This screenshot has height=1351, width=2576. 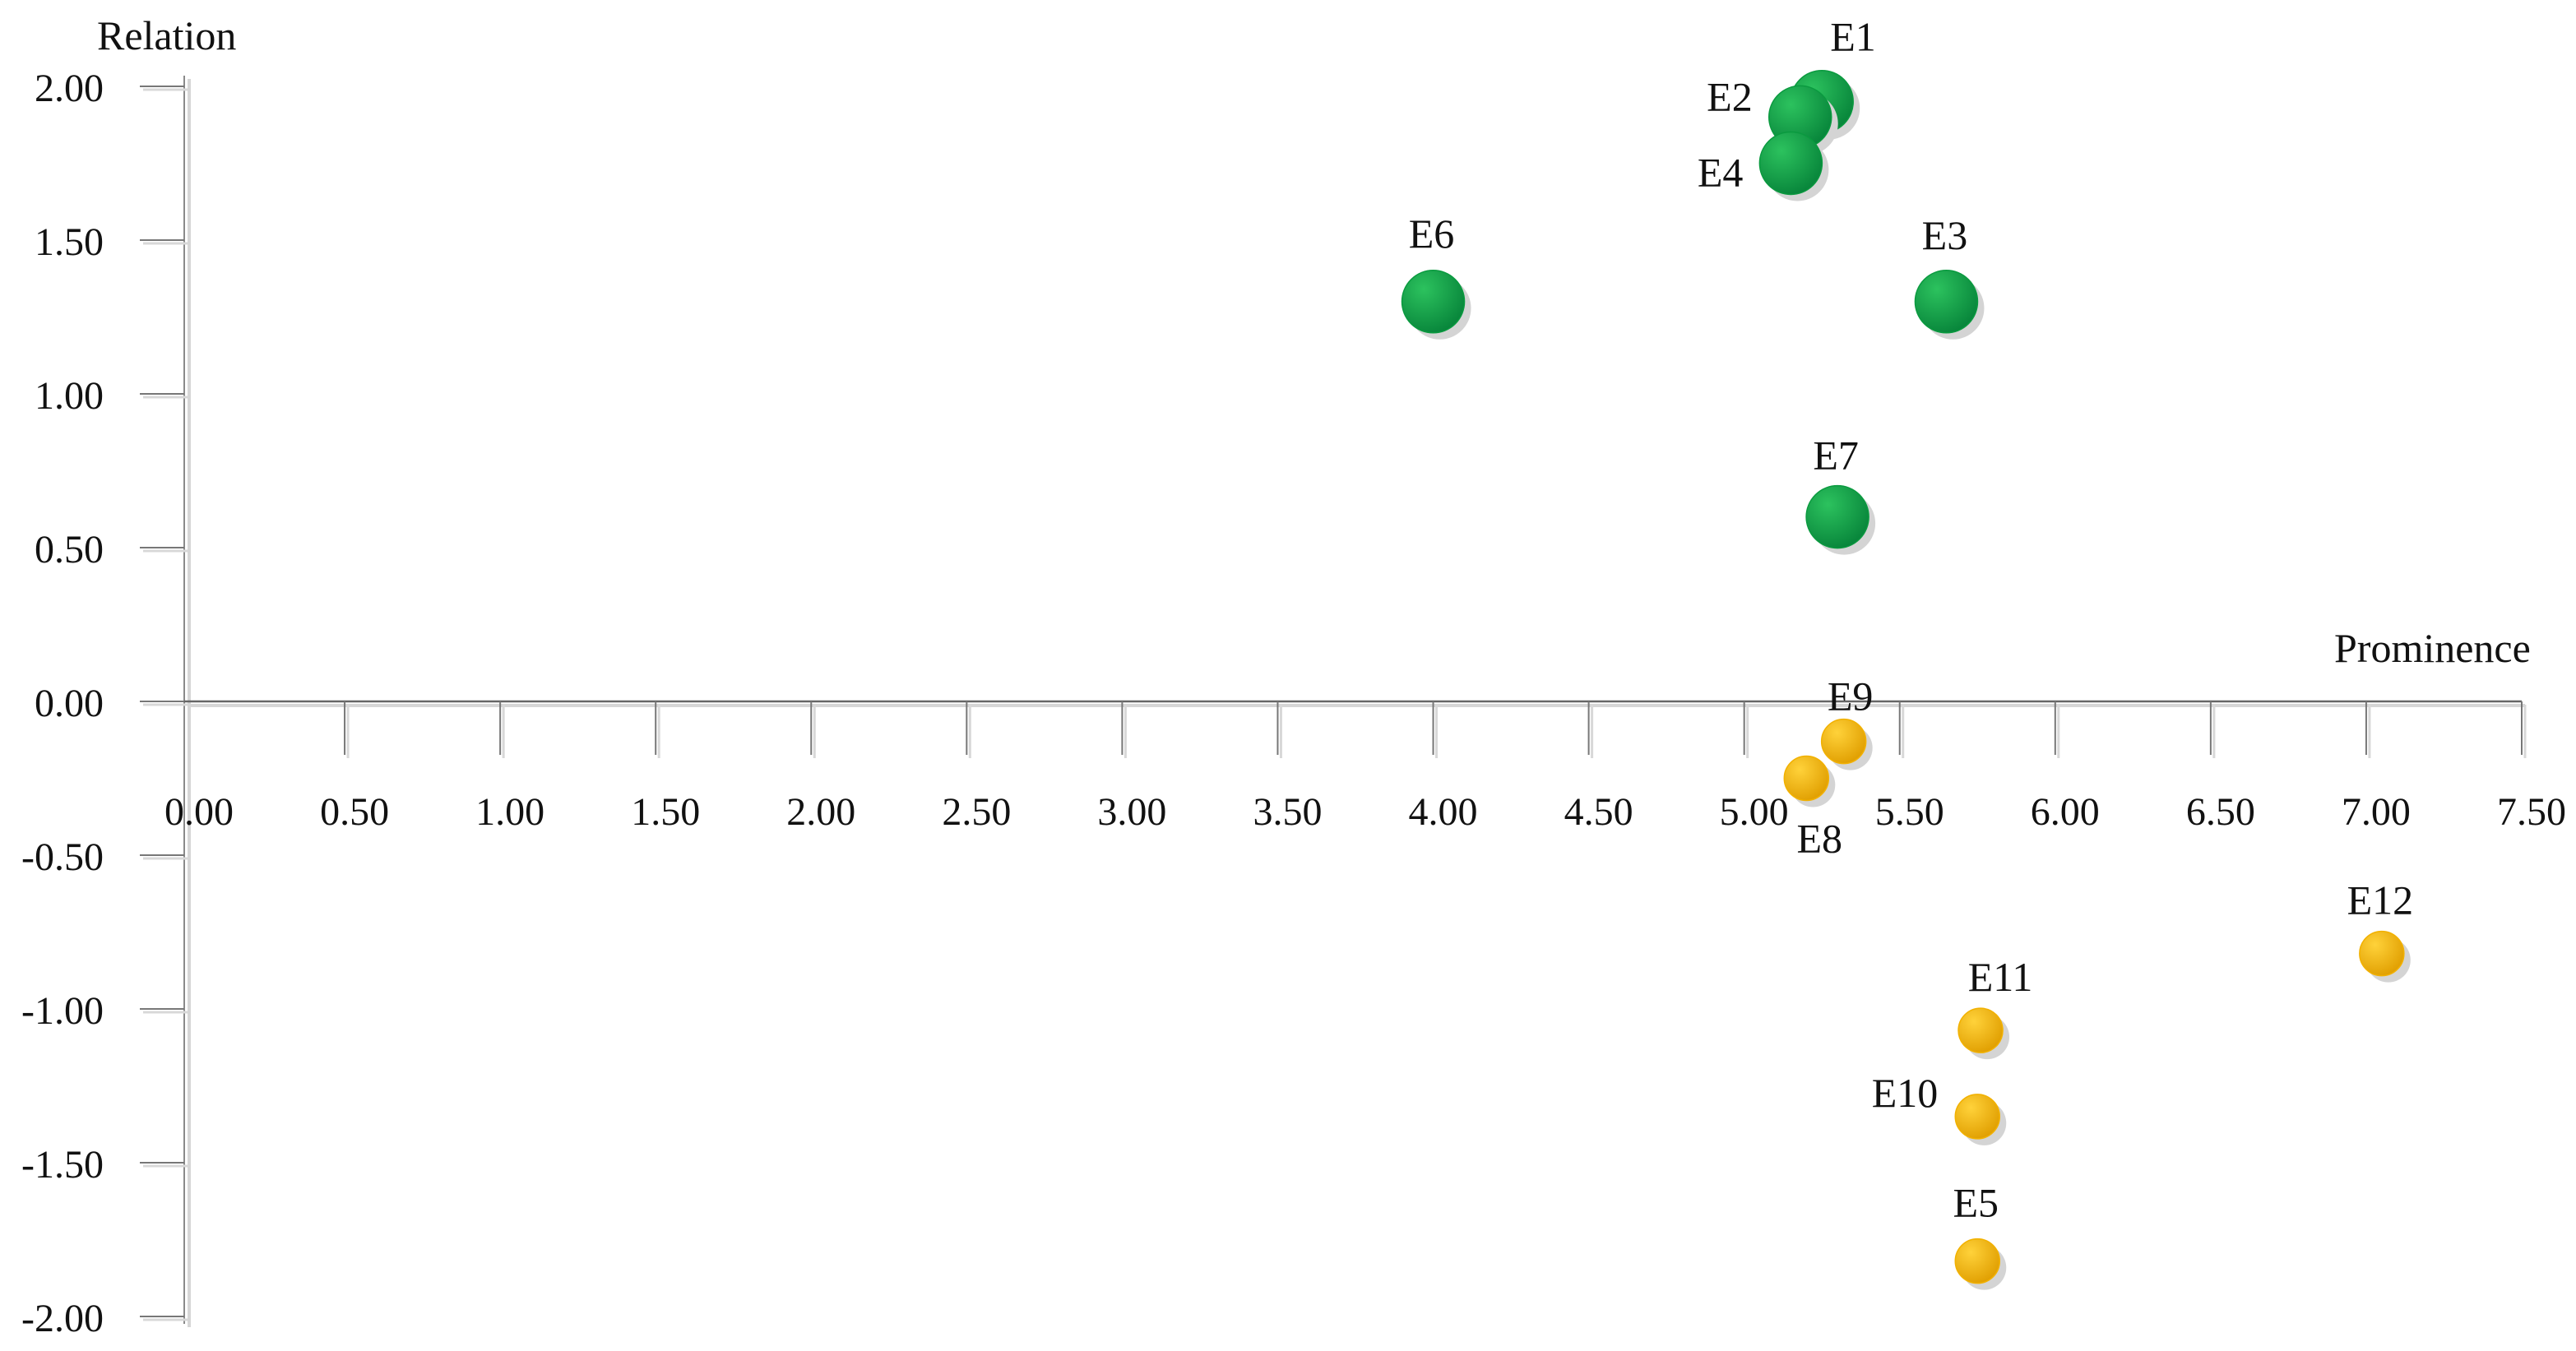 What do you see at coordinates (355, 812) in the screenshot?
I see `x-tick-label: 0.50` at bounding box center [355, 812].